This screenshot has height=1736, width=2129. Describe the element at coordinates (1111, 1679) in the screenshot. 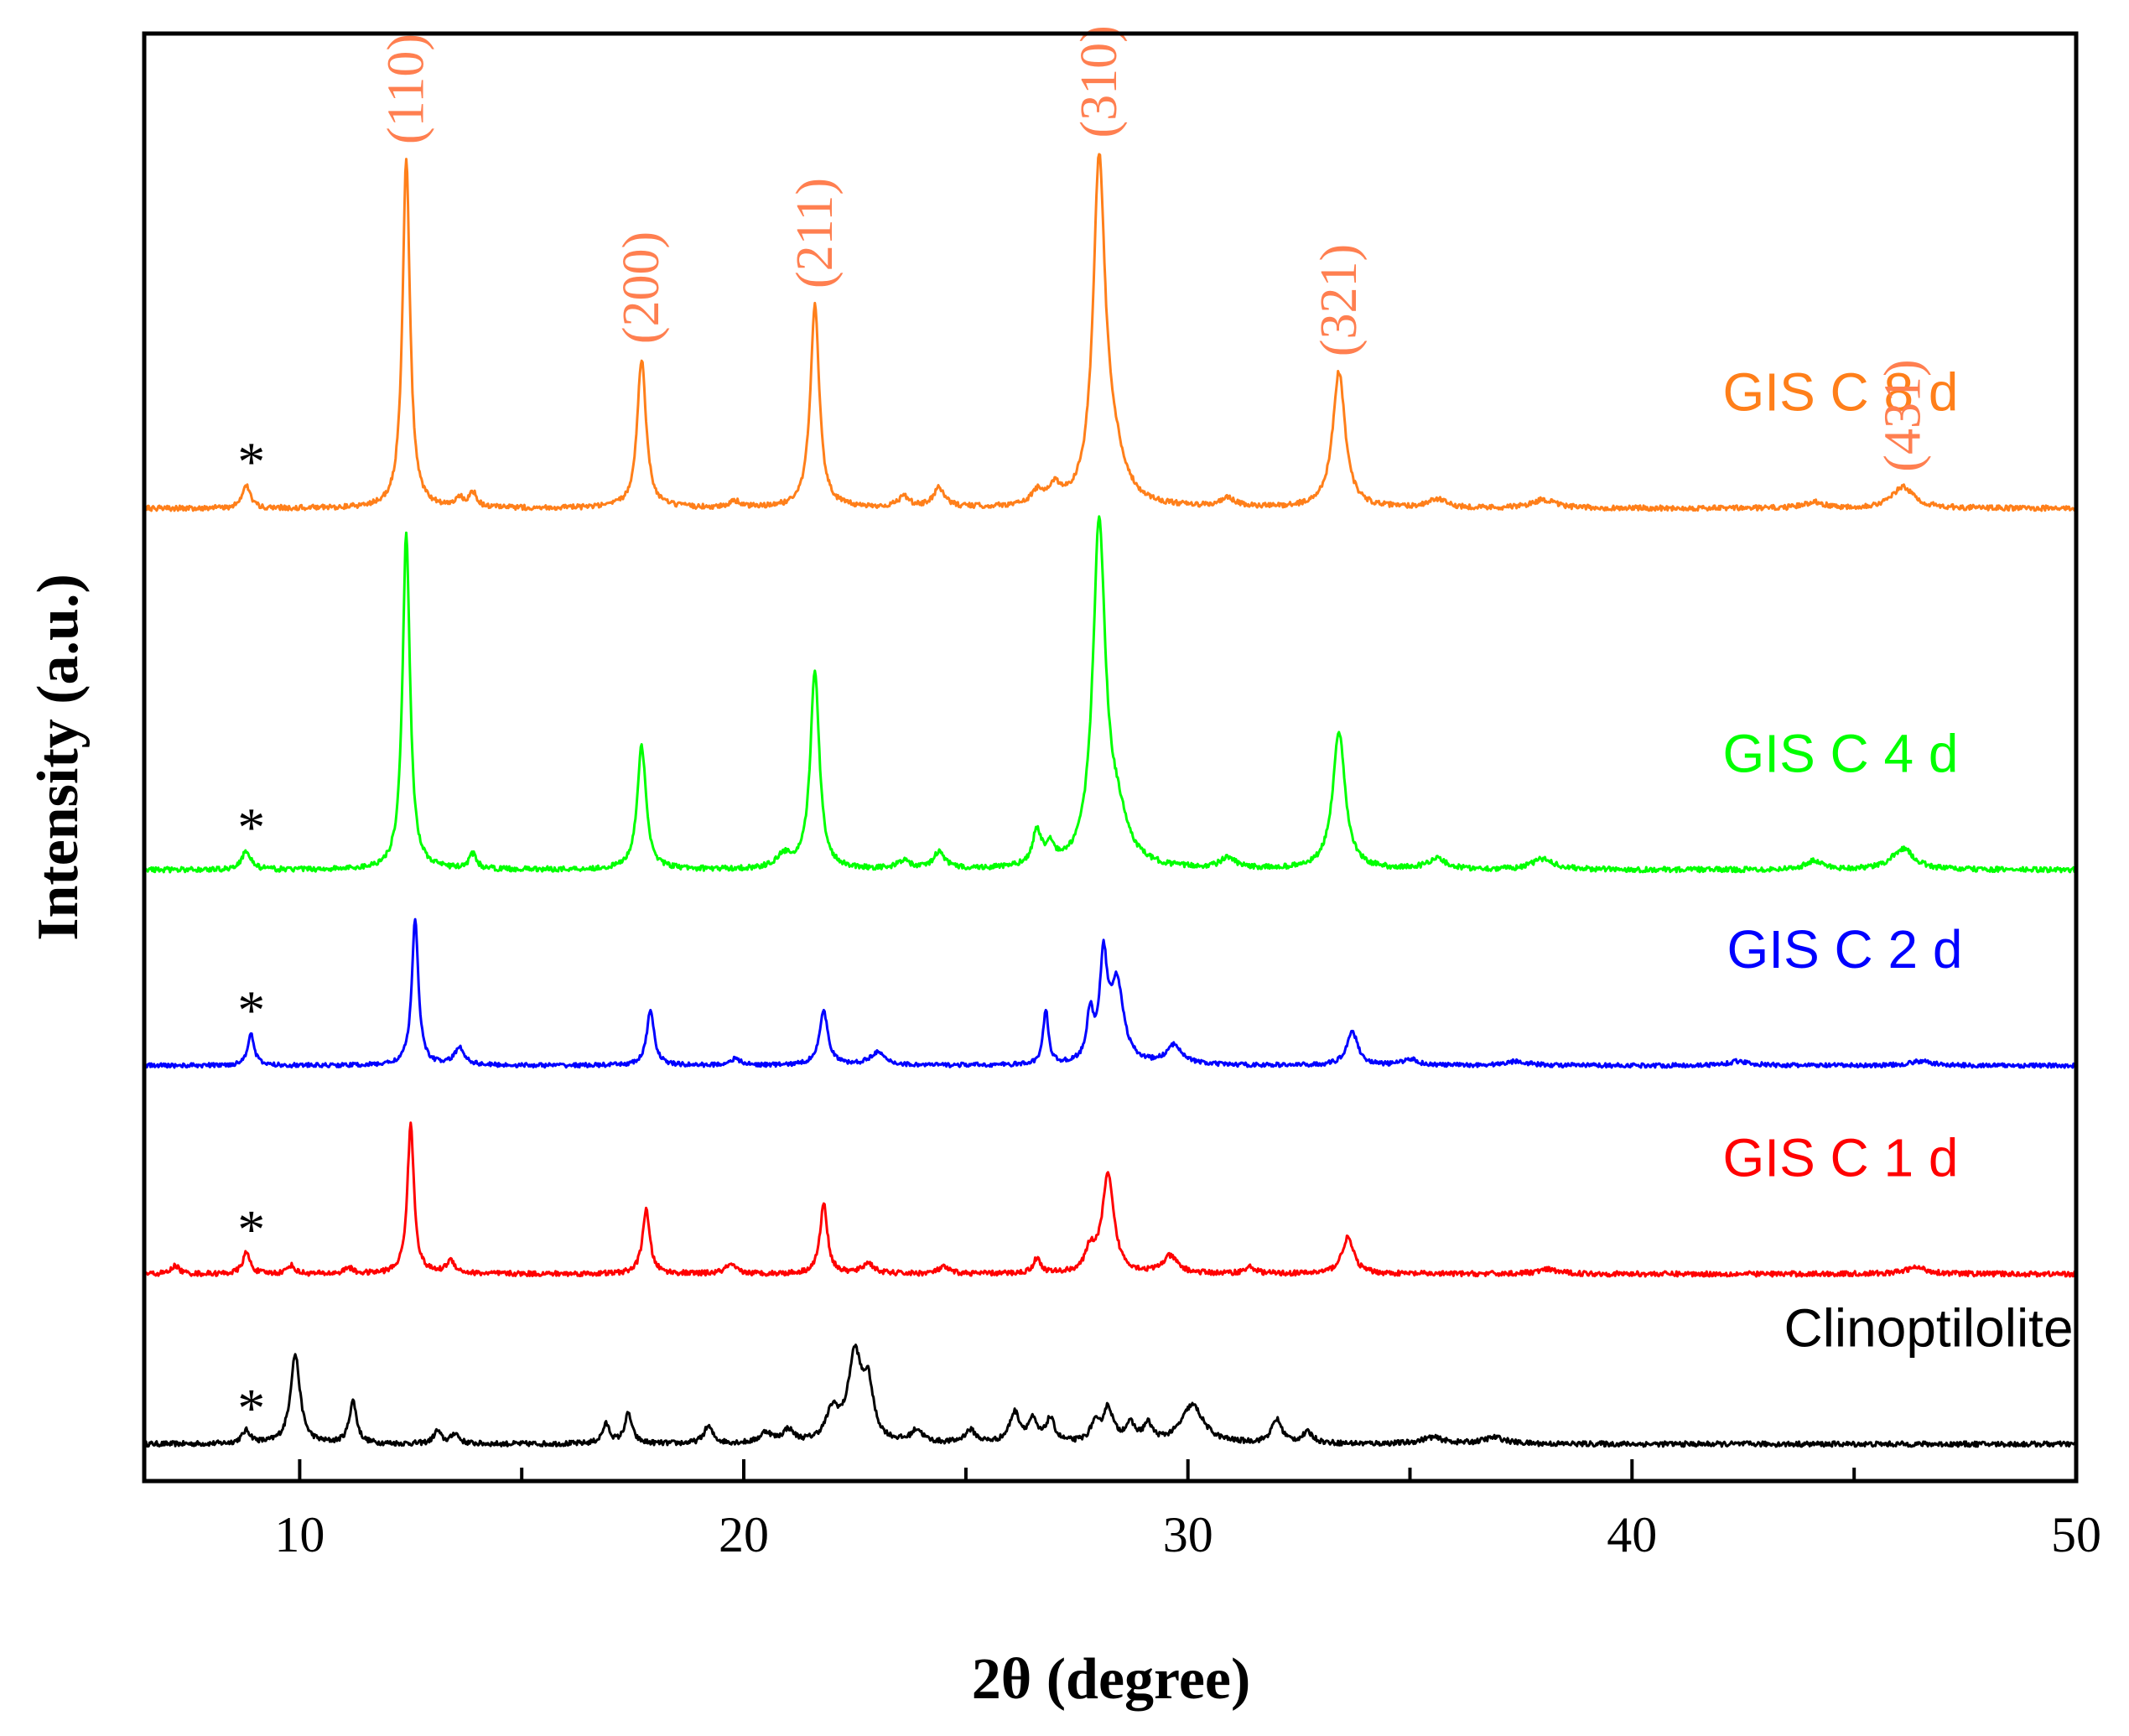

I see `x-axis-title: 2θ (degree)` at that location.